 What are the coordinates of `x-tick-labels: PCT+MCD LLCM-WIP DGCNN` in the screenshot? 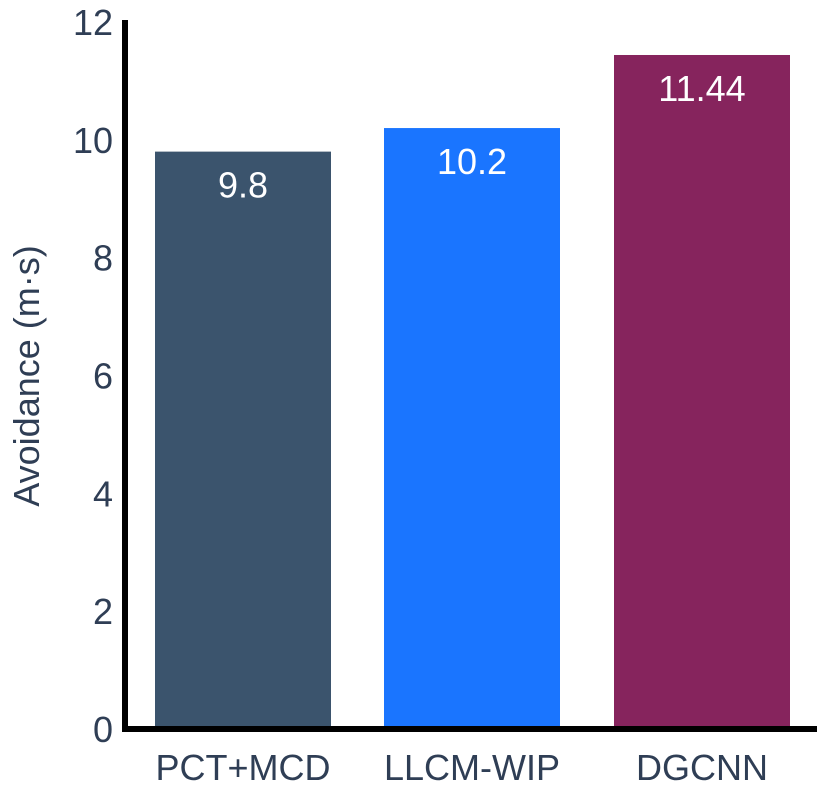 It's located at (461, 767).